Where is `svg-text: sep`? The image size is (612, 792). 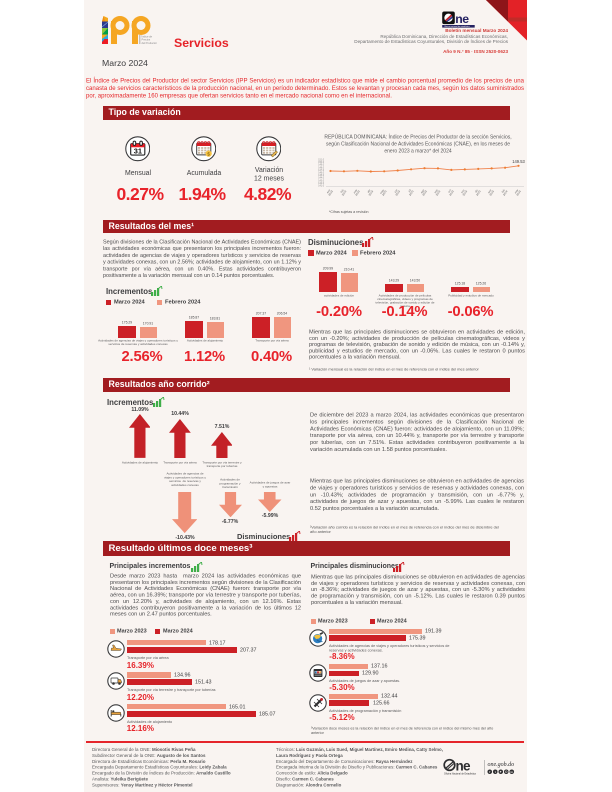
svg-text: sep is located at coordinates (436, 191).